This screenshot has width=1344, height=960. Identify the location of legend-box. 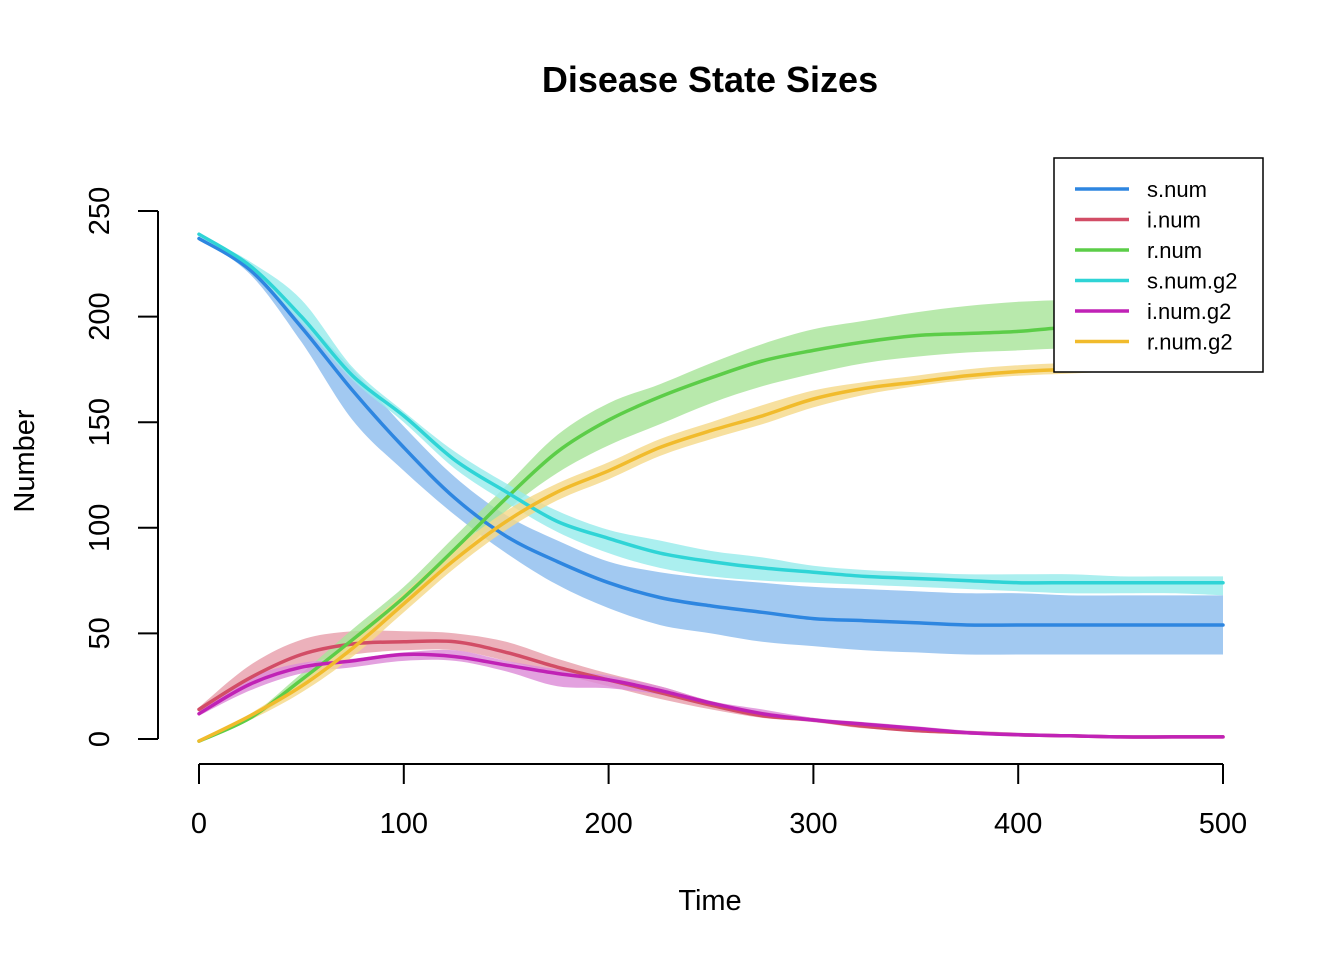
(1158, 265).